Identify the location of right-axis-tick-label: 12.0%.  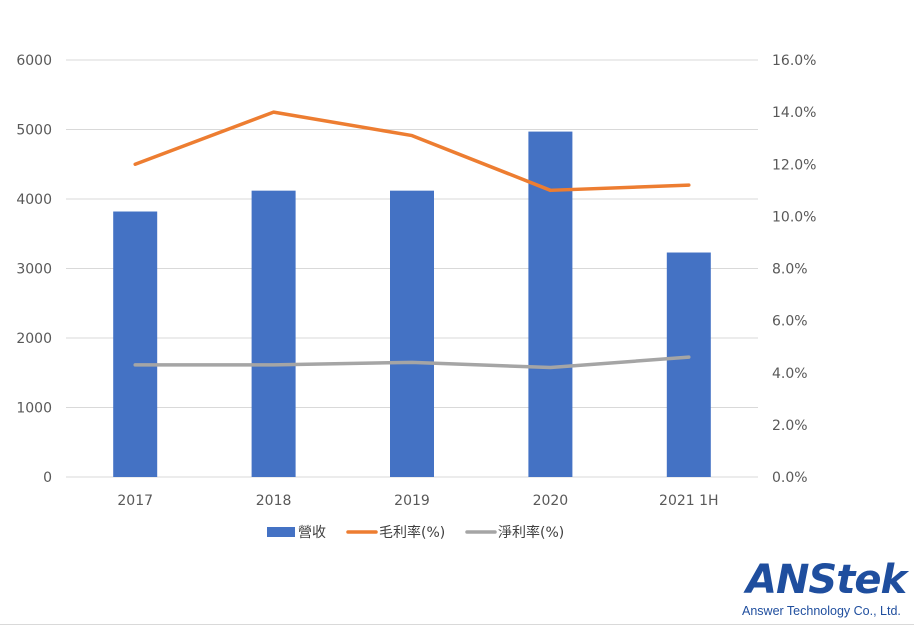
(794, 165).